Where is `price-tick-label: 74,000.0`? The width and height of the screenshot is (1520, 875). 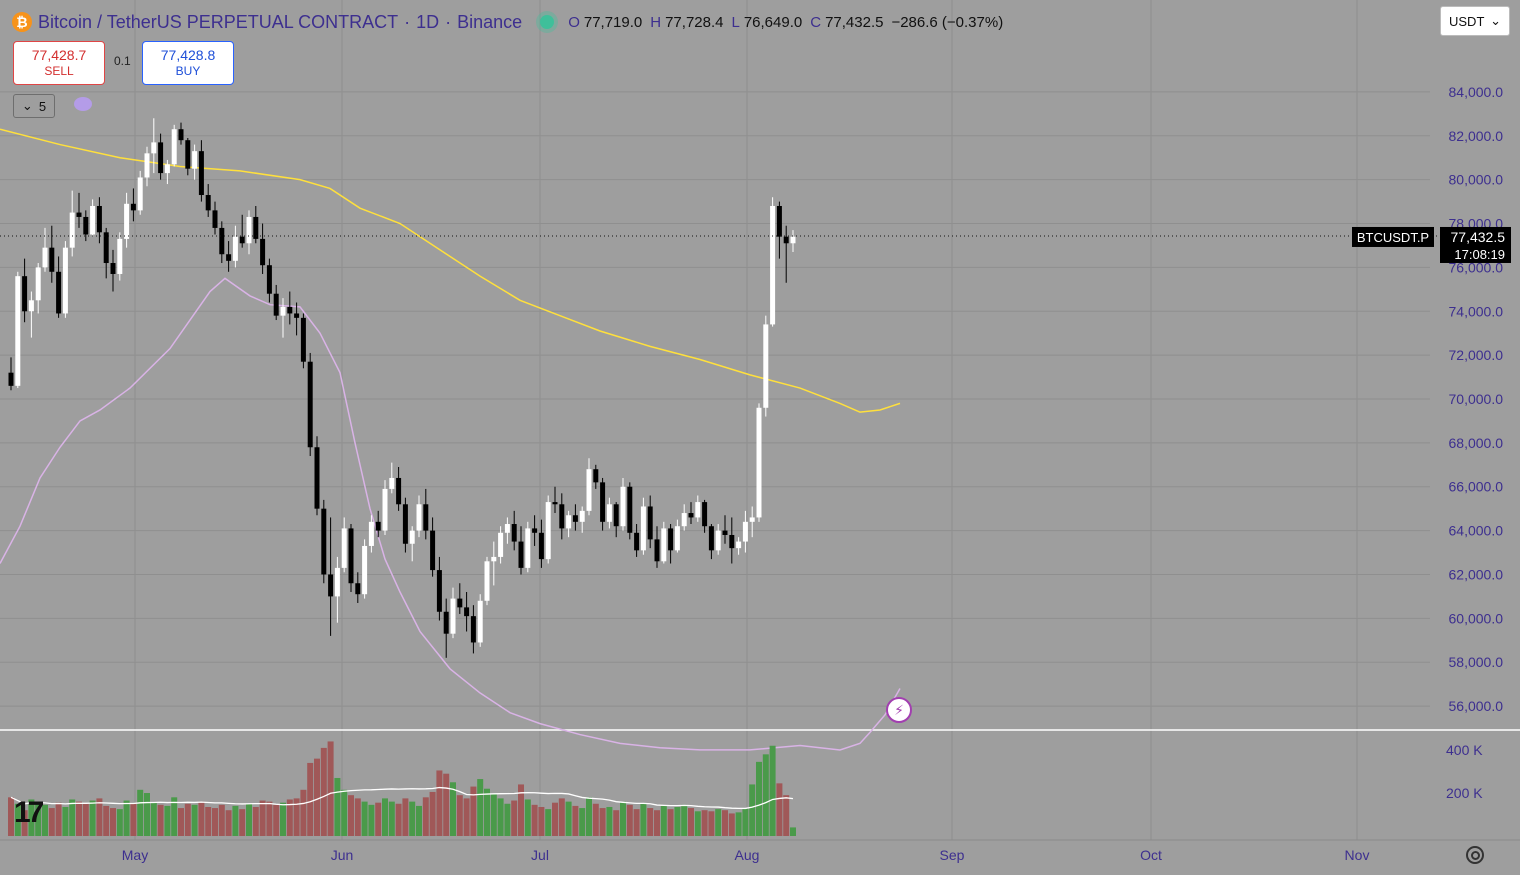
price-tick-label: 74,000.0 is located at coordinates (1476, 311).